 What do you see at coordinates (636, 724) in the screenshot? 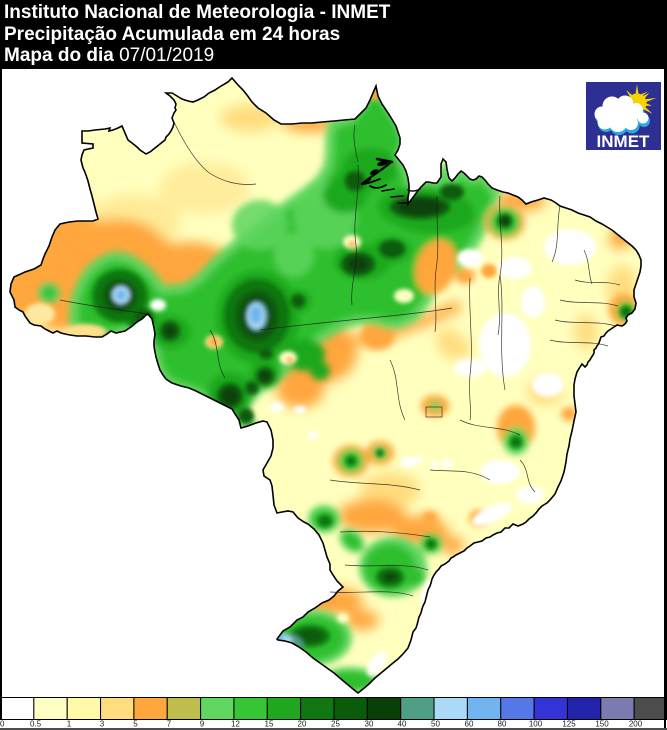
I see `svg-text: 200` at bounding box center [636, 724].